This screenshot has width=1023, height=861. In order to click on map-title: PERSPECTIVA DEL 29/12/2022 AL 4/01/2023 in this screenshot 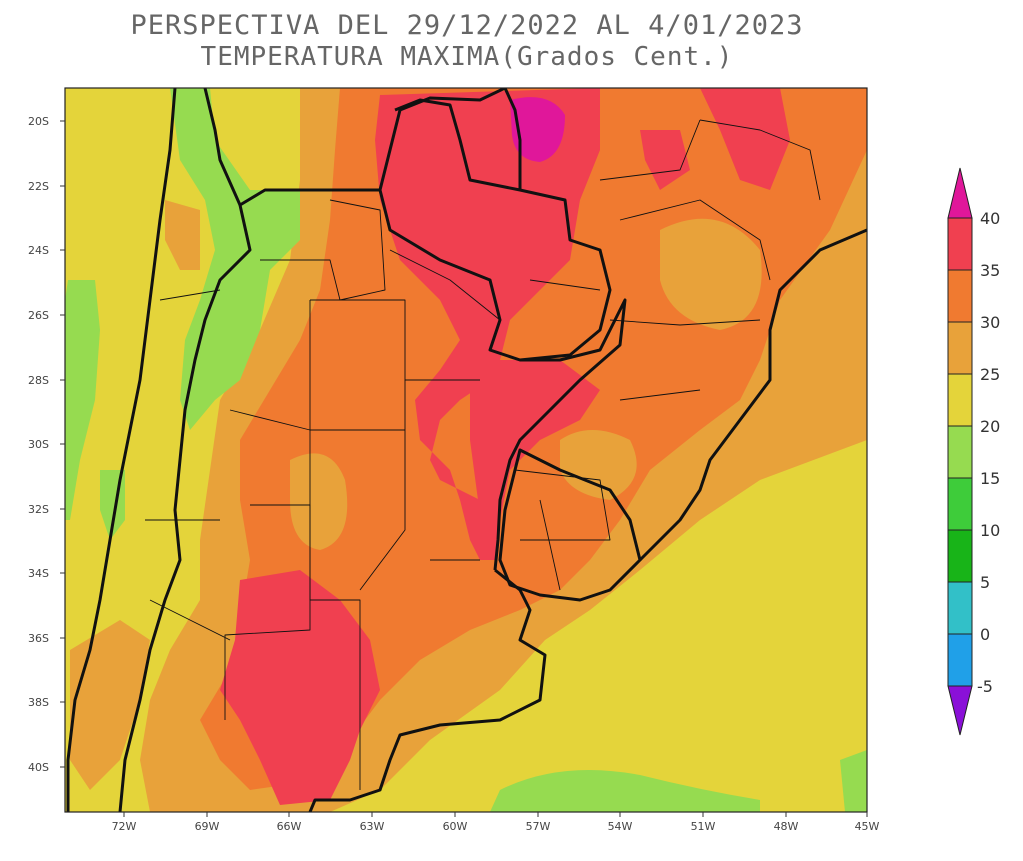, I will do `click(467, 25)`.